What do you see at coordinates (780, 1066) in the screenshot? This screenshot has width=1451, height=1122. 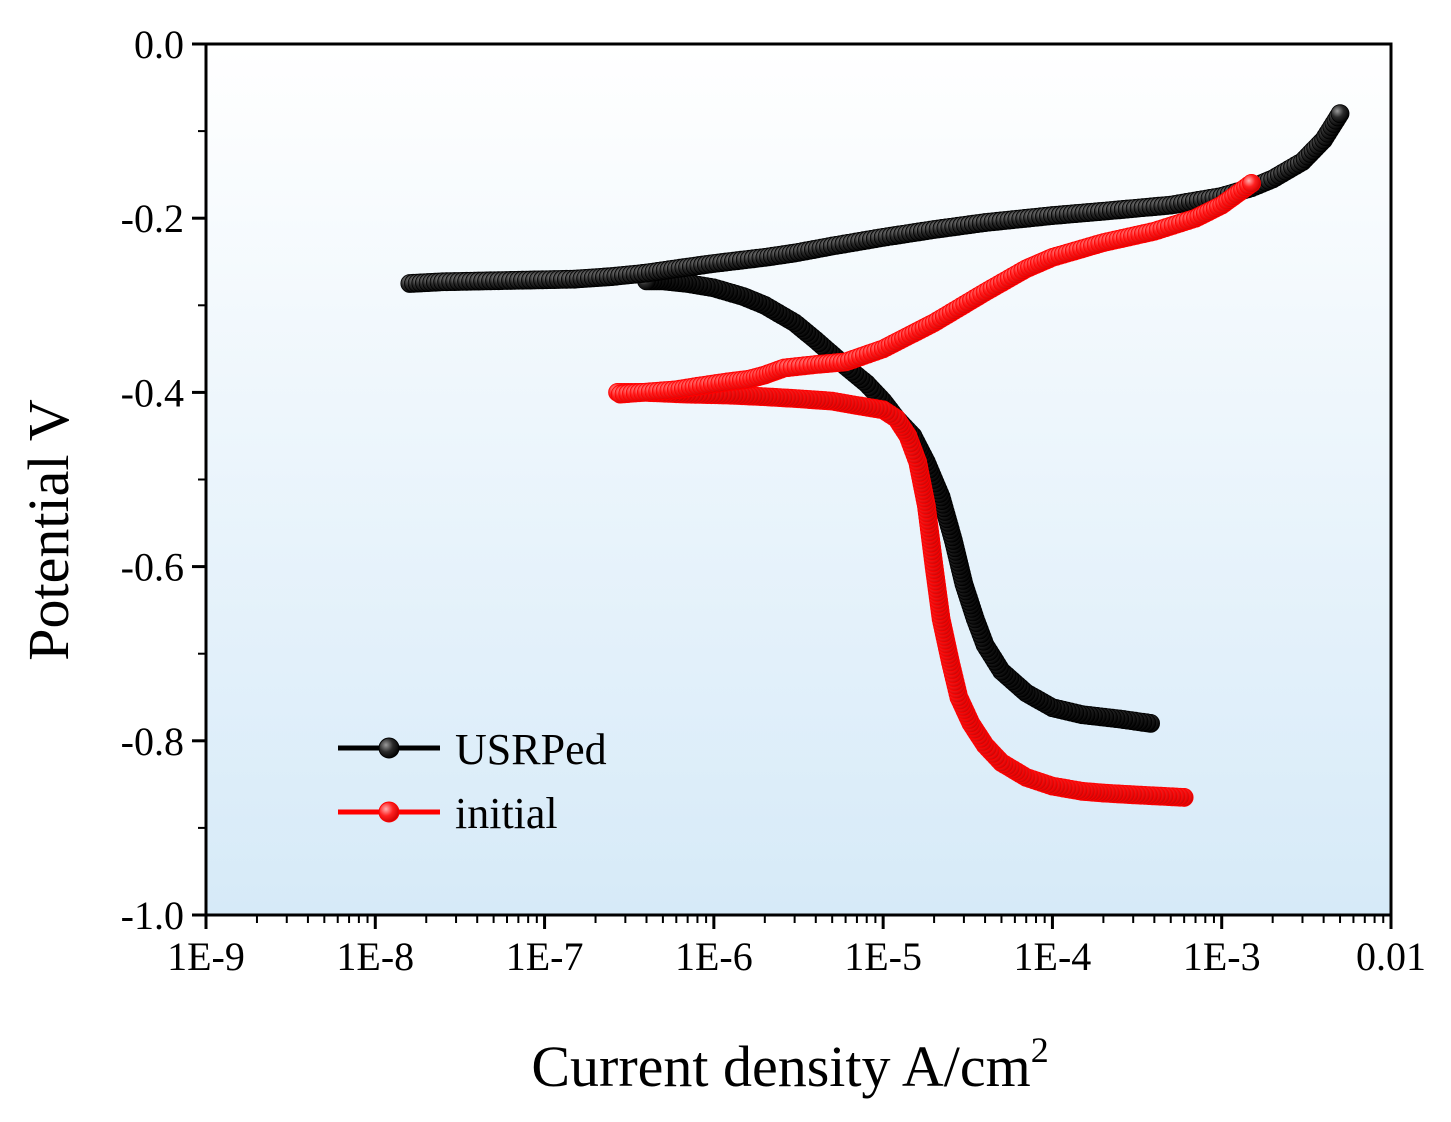 I see `x-axis-title-text: Current density A/cm` at bounding box center [780, 1066].